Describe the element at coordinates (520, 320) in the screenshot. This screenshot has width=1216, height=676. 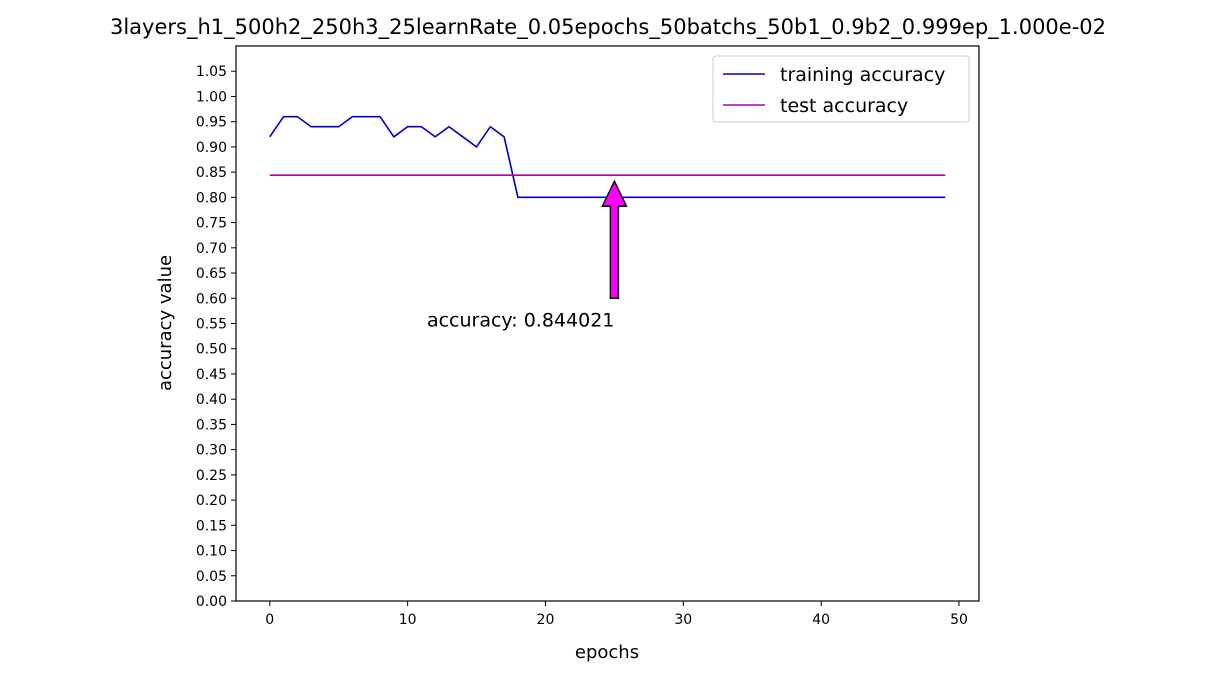
I see `annotation-text: accuracy: 0.844021` at that location.